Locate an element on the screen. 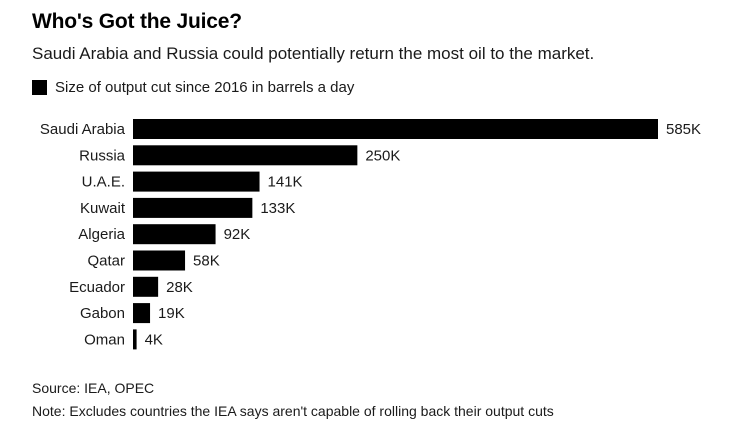 This screenshot has width=737, height=431. data-label: 28K is located at coordinates (179, 287).